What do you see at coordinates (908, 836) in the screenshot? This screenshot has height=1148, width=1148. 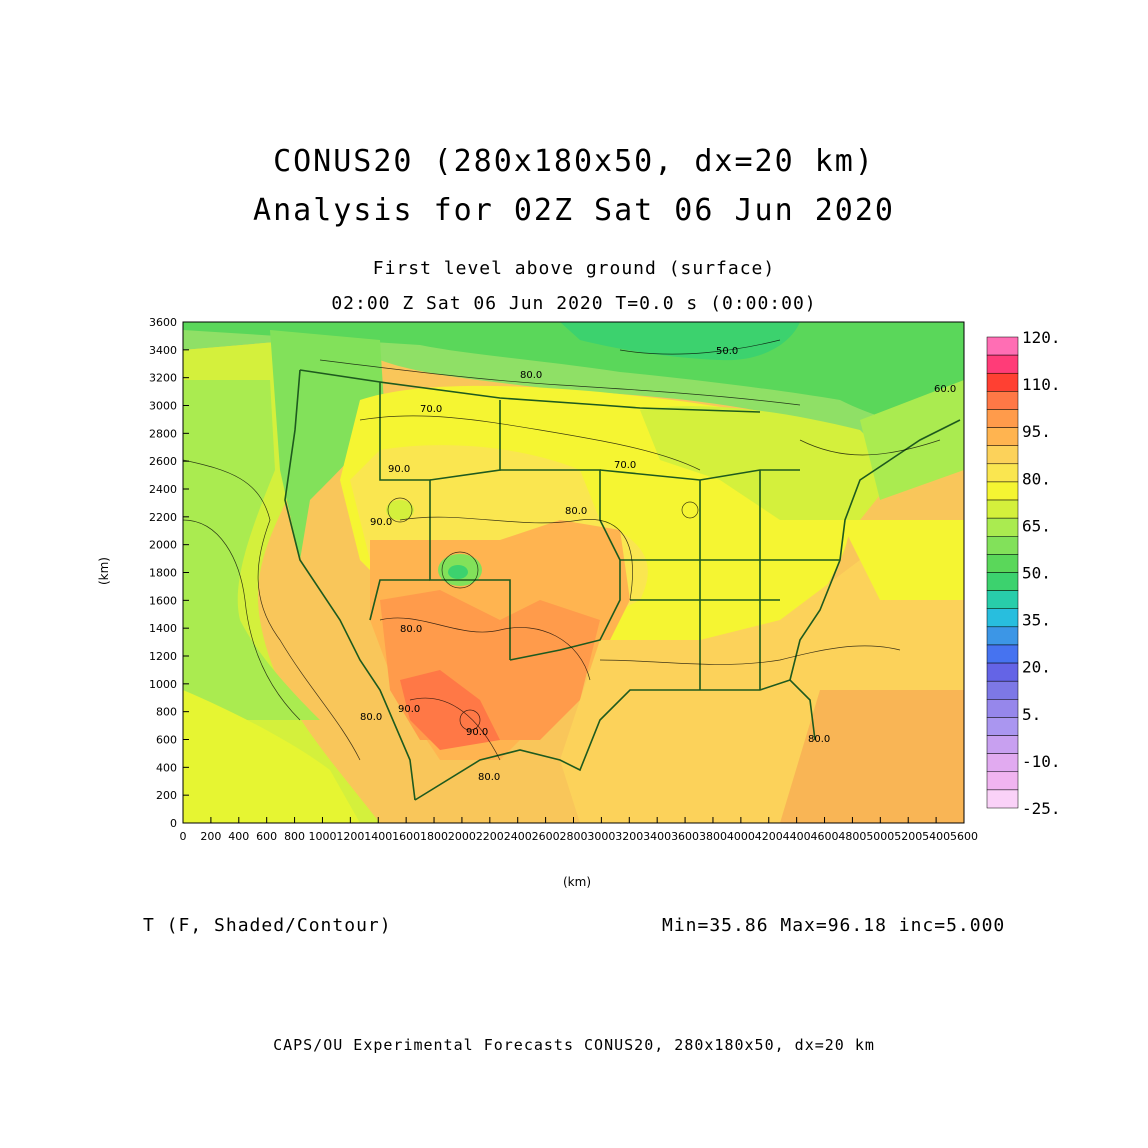 I see `x-tick-label: 5200` at bounding box center [908, 836].